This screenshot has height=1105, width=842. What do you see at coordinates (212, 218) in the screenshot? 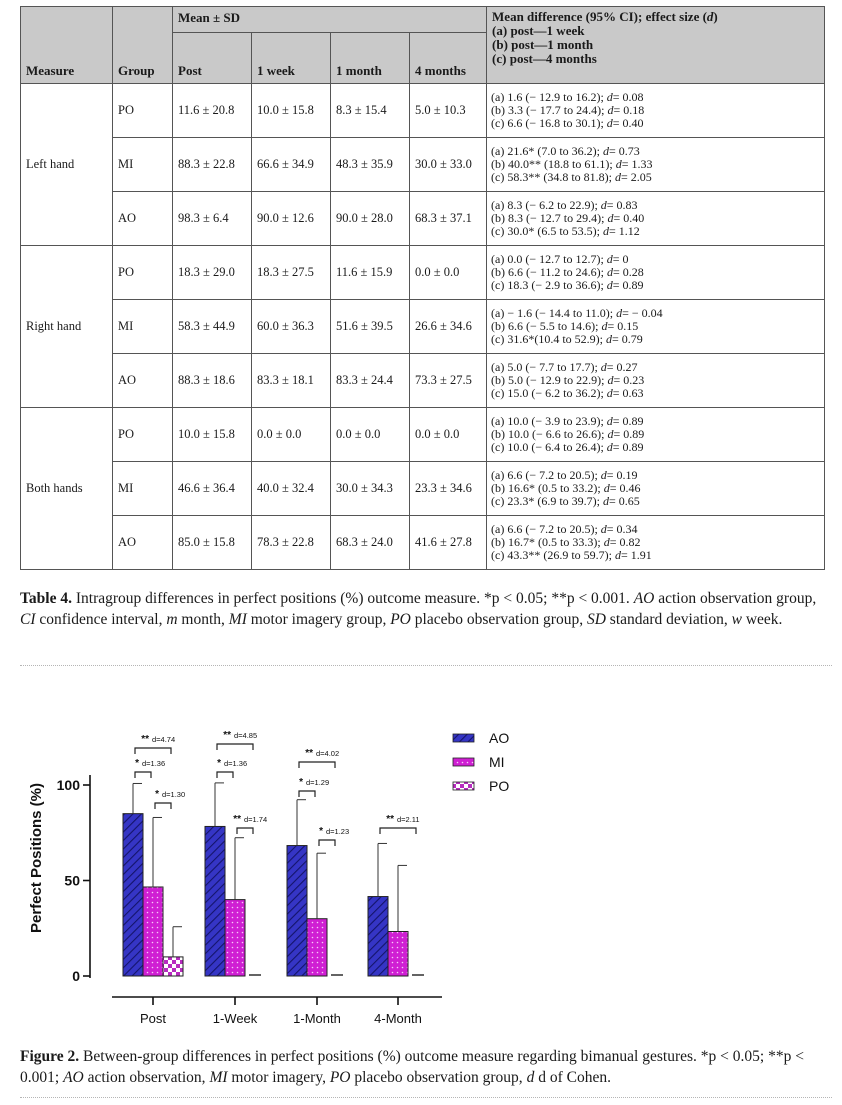
I see `post-cell: 98.3 ± 6.4` at bounding box center [212, 218].